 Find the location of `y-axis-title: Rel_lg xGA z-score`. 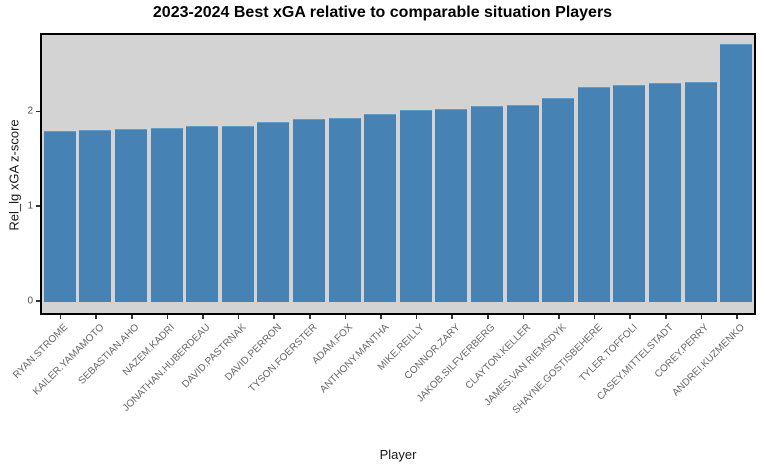

y-axis-title: Rel_lg xGA z-score is located at coordinates (14, 175).